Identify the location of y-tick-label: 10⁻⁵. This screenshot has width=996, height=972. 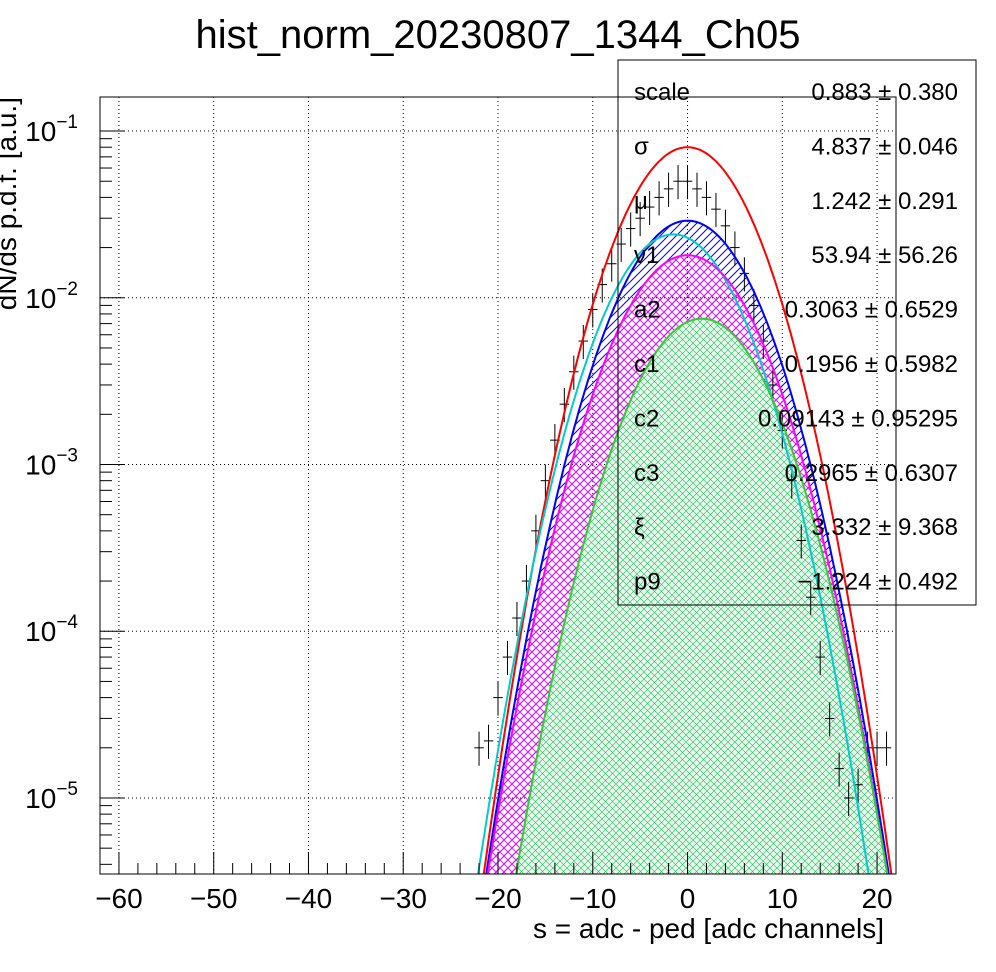
(51, 796).